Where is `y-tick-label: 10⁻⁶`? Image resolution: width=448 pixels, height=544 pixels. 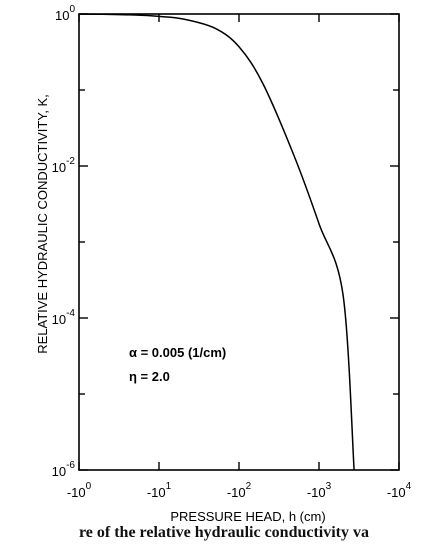 y-tick-label: 10⁻⁶ is located at coordinates (64, 469).